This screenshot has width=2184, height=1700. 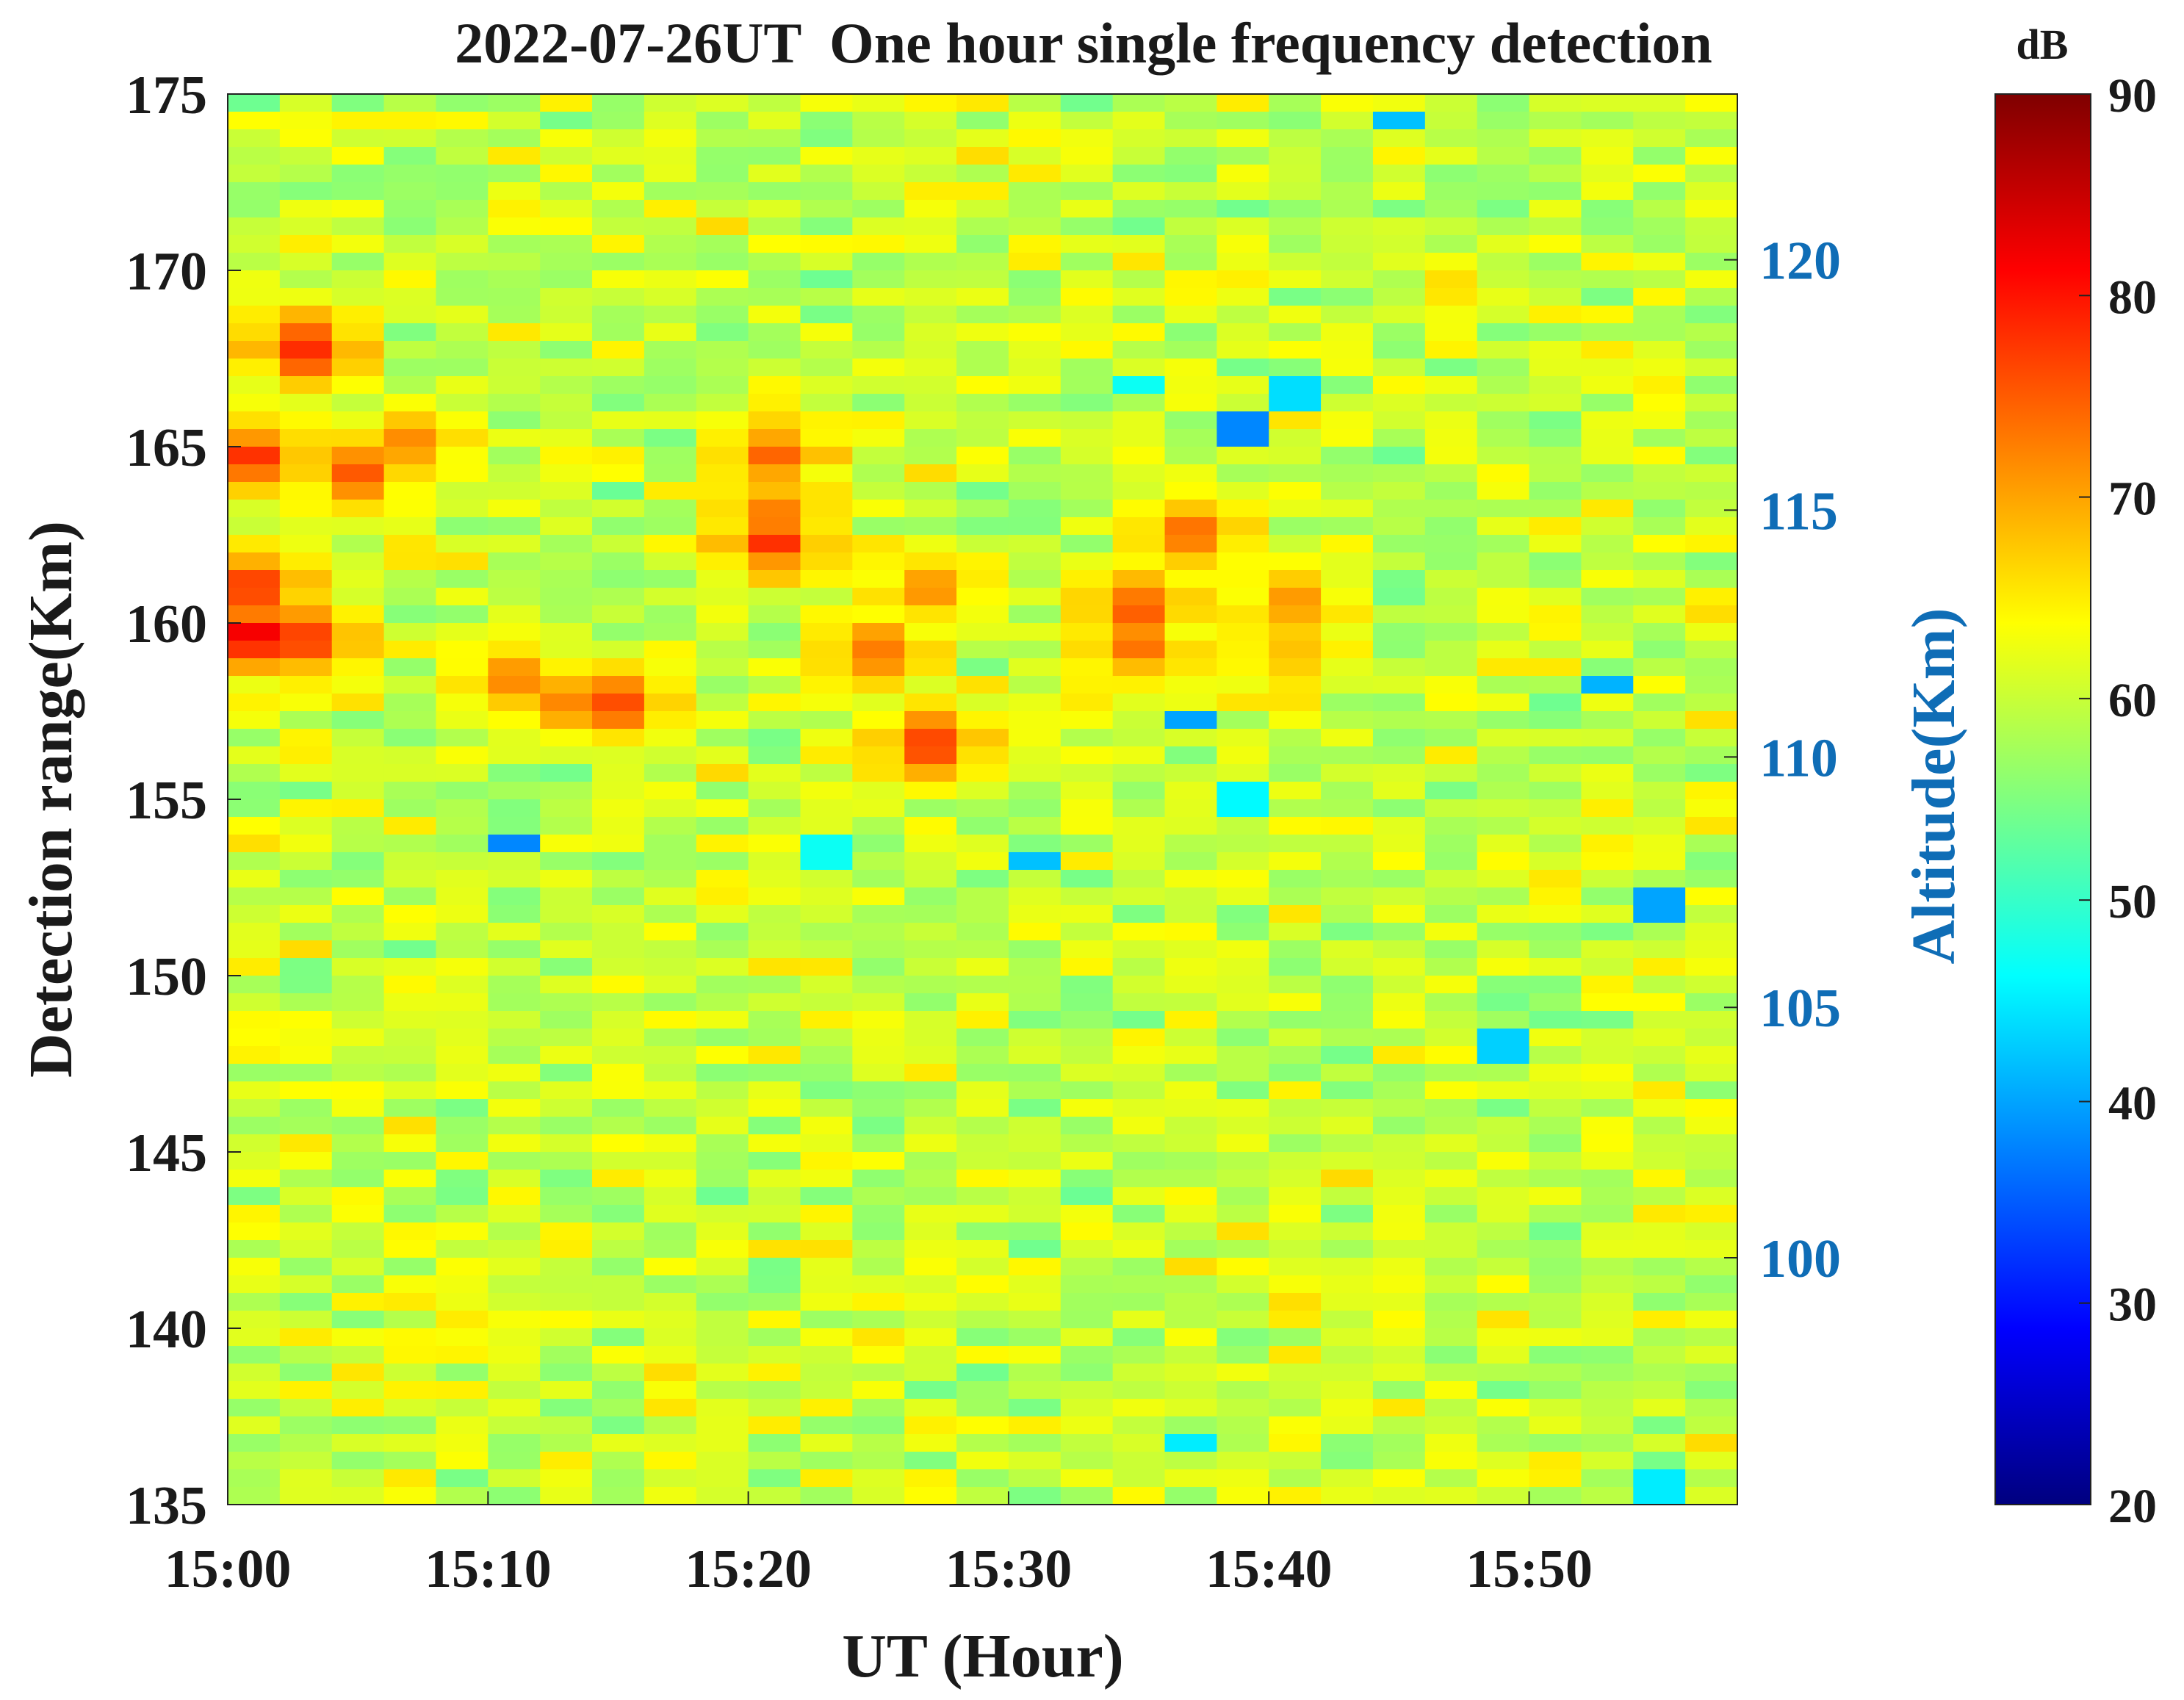 What do you see at coordinates (166, 1330) in the screenshot?
I see `y-tick-label: 140` at bounding box center [166, 1330].